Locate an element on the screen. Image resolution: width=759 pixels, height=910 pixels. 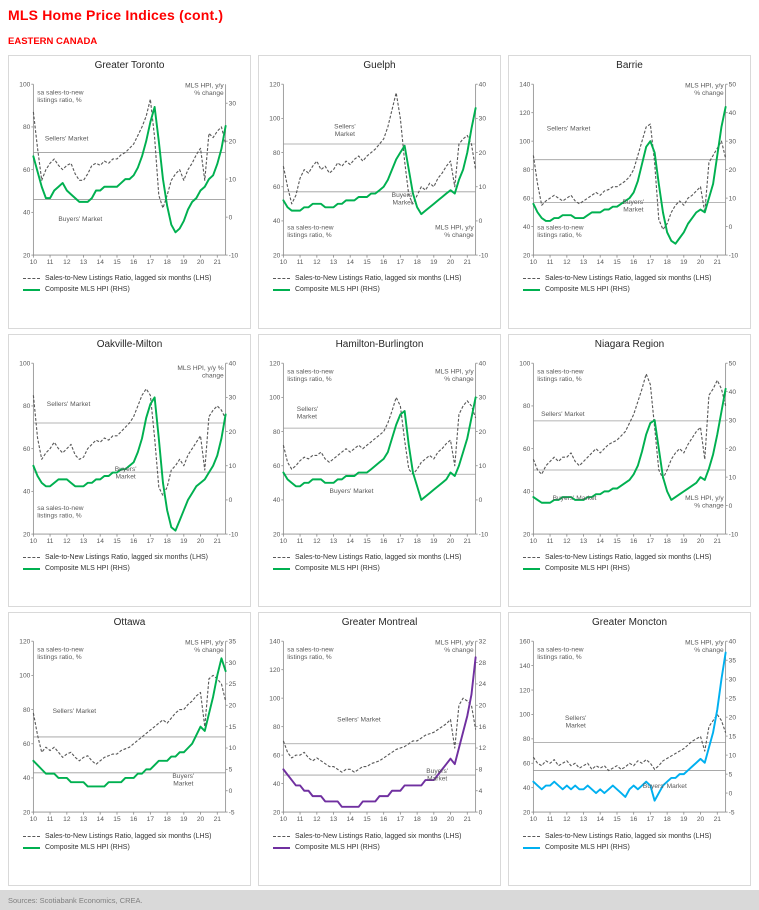
svg-text: 30 is located at coordinates (733, 141).